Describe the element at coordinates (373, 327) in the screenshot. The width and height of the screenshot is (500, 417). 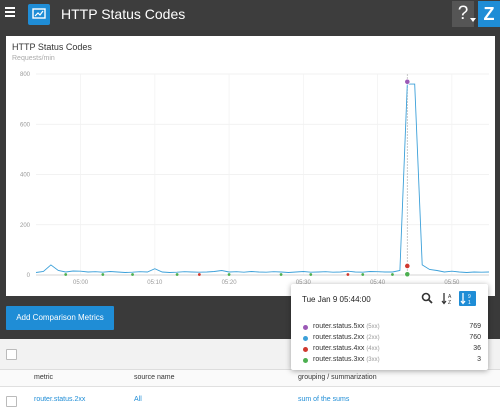
I see `tooltip-series-type: (5xx)` at that location.